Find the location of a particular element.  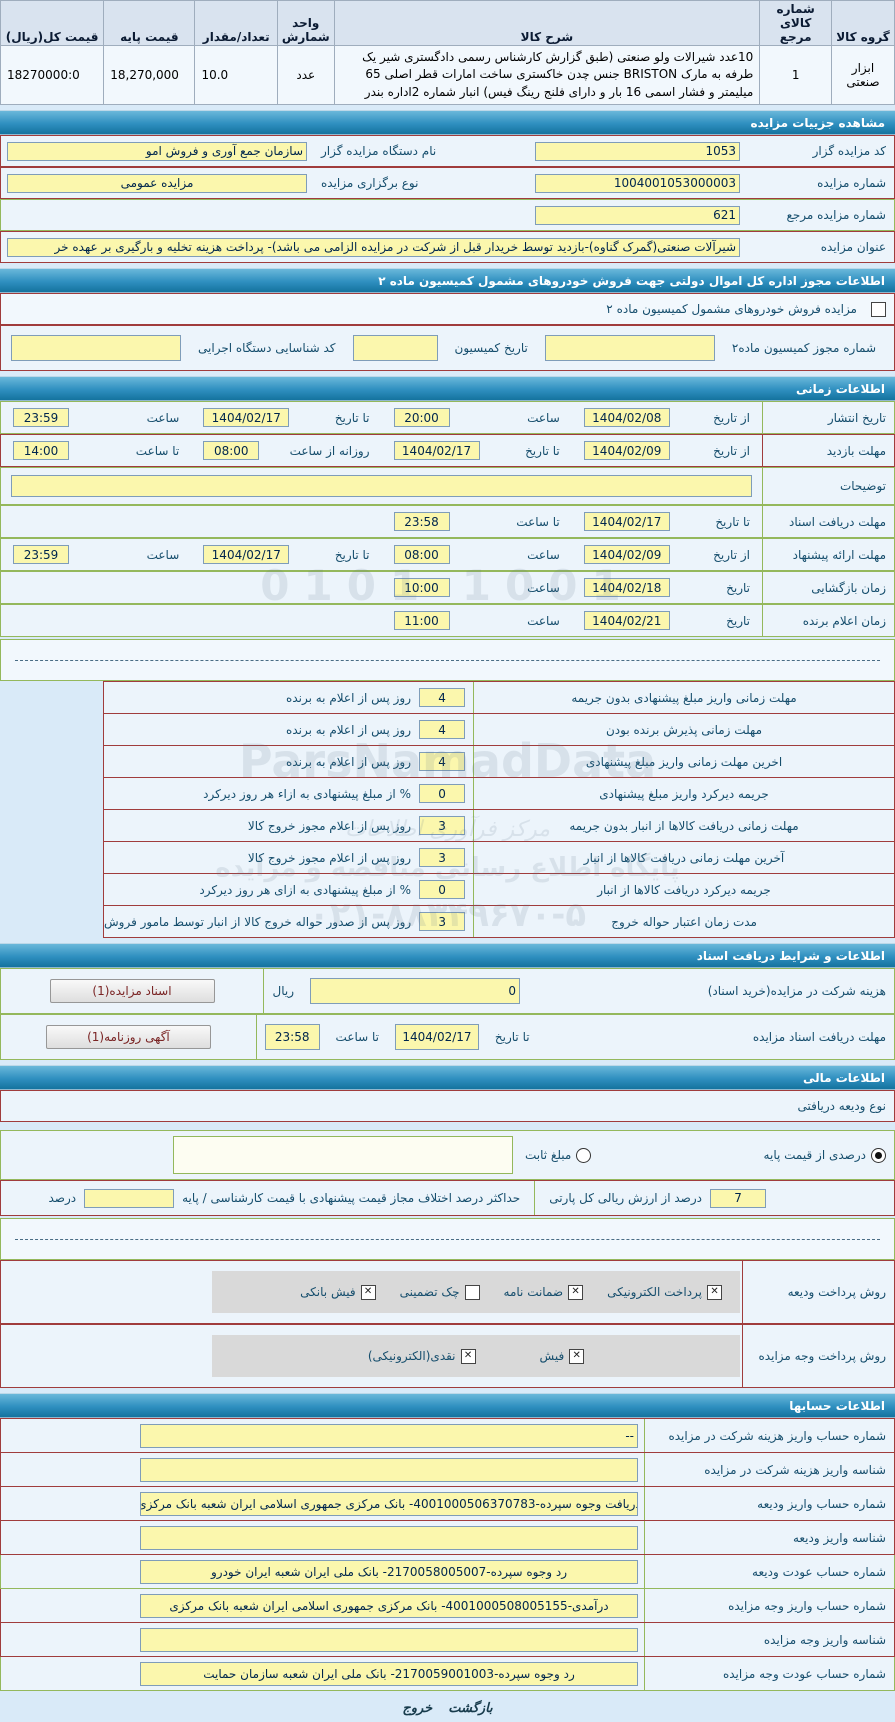

visit-until-group: تا ساعت 14:00 is located at coordinates (96, 451).